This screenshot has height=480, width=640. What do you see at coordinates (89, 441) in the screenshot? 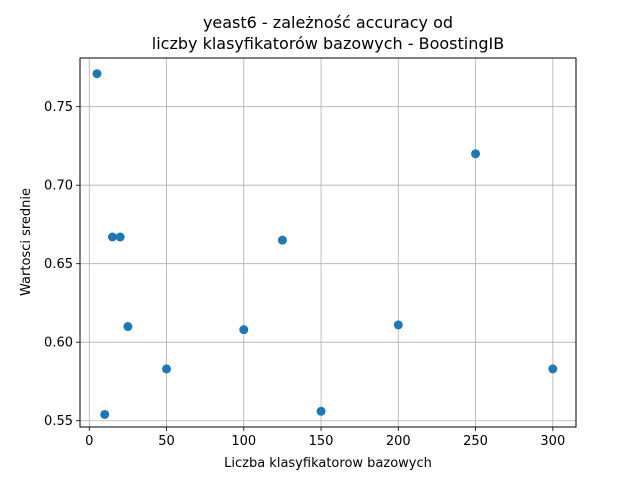
I see `x-tick-label: 0` at bounding box center [89, 441].